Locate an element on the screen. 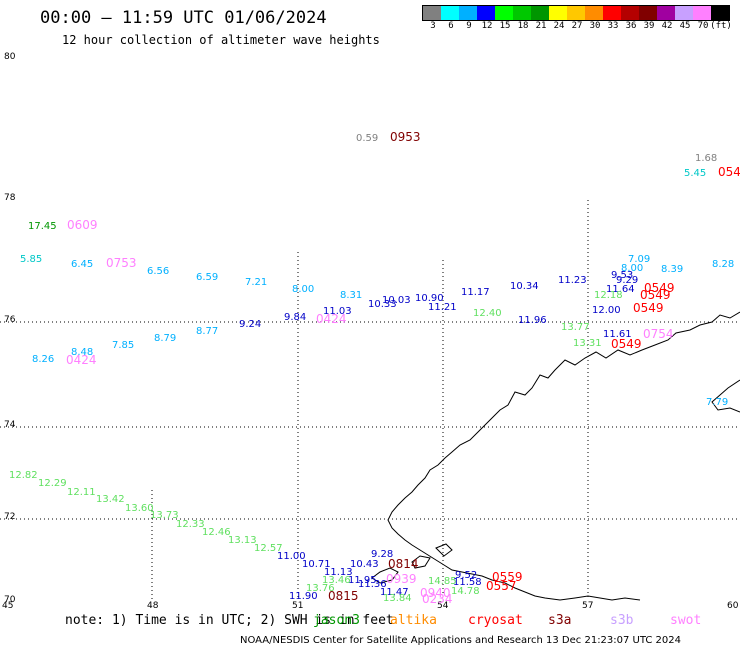 The height and width of the screenshot is (650, 740). wave-height-label: 6.45 is located at coordinates (82, 264).